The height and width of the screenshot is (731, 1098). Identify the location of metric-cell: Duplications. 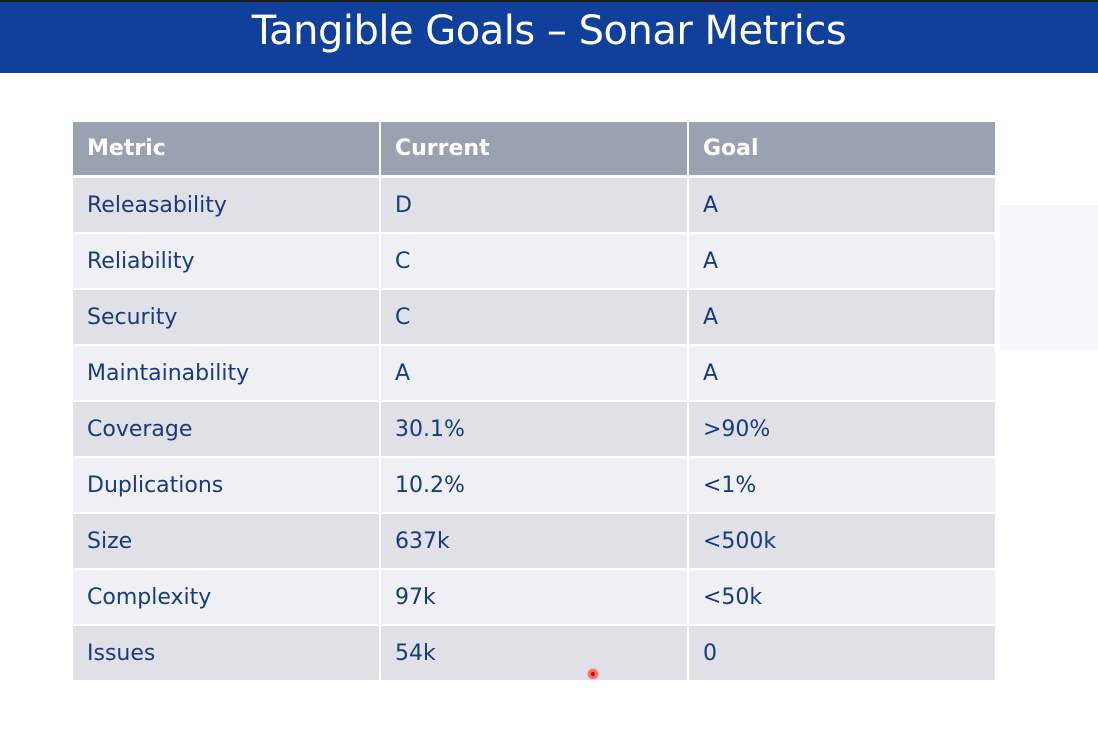
(227, 485).